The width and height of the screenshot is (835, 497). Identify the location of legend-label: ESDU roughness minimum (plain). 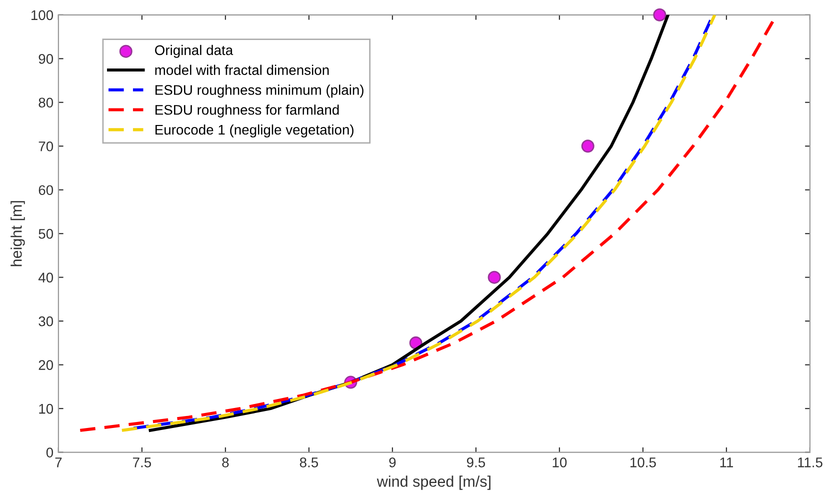
(260, 91).